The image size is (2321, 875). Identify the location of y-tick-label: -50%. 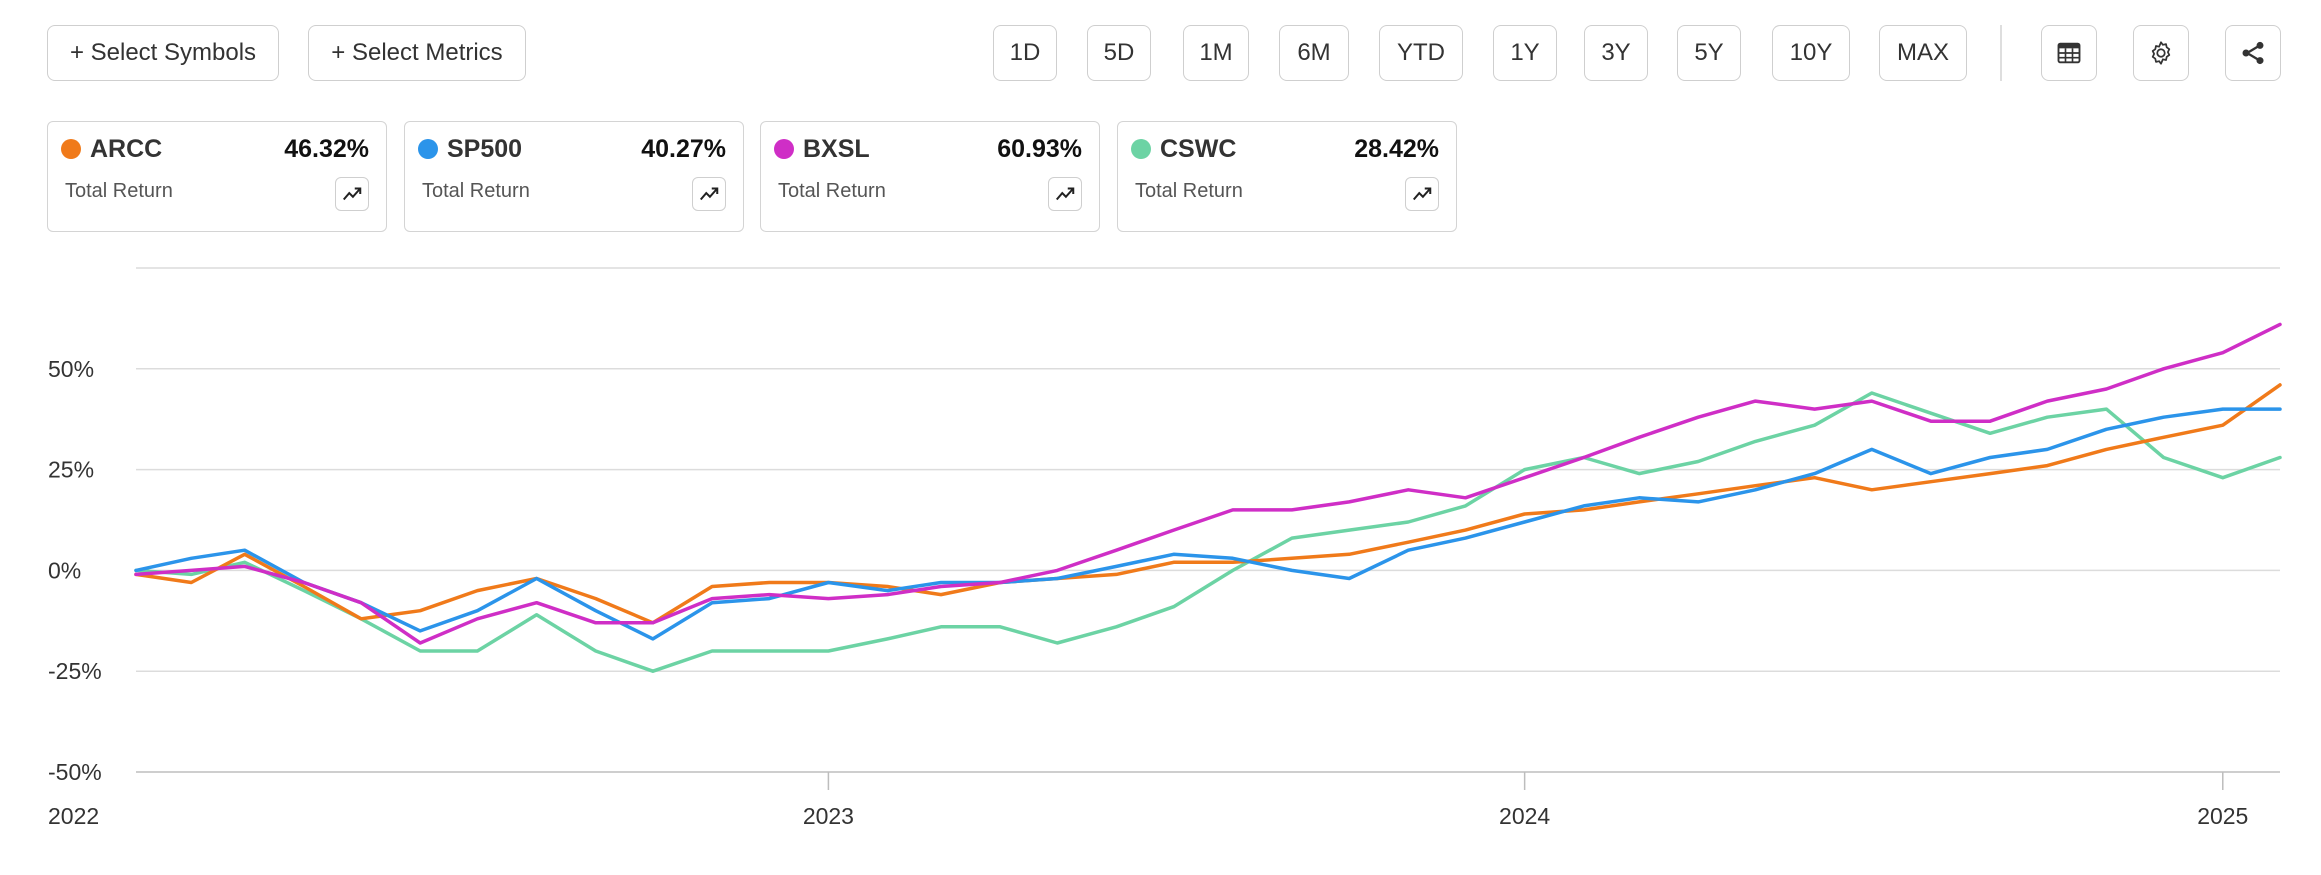
(75, 772).